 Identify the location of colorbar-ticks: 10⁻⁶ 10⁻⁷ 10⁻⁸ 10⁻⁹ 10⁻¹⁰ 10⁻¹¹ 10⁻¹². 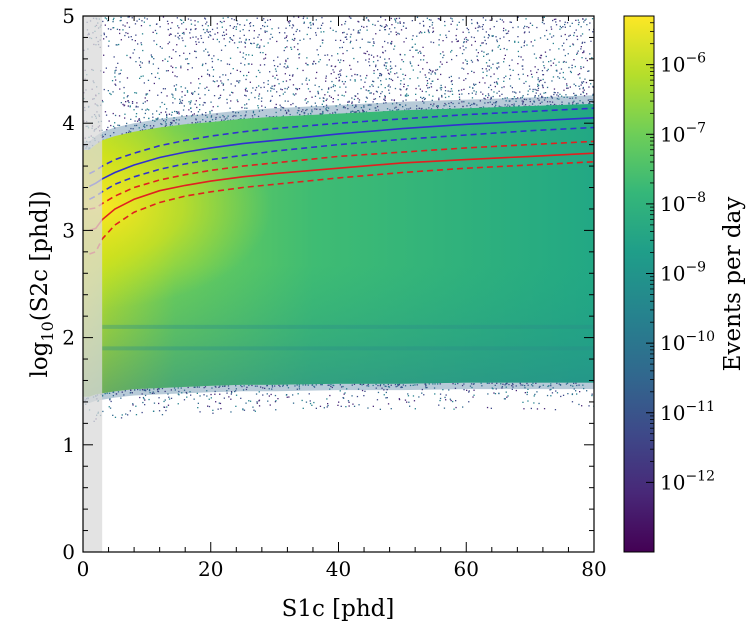
(680, 254).